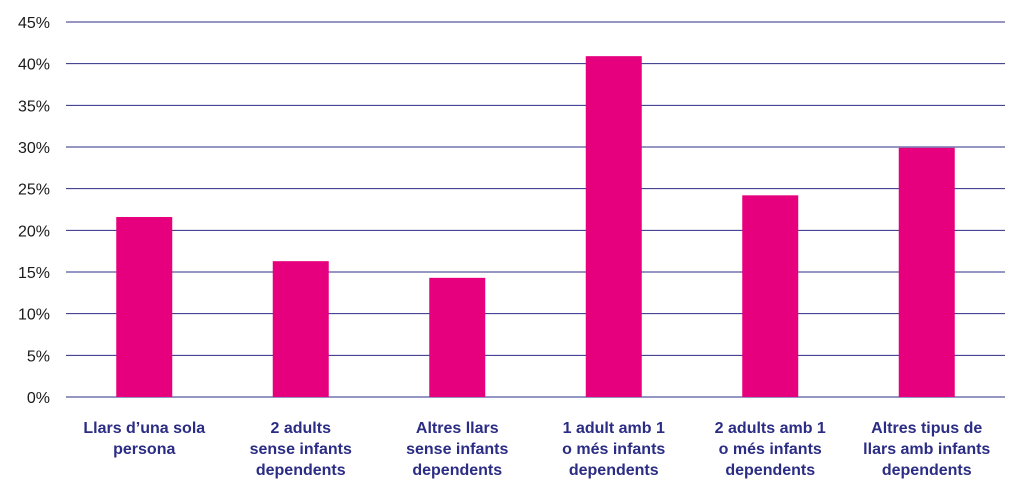 Image resolution: width=1009 pixels, height=487 pixels. I want to click on x-category-label-line: Altres llars, so click(457, 428).